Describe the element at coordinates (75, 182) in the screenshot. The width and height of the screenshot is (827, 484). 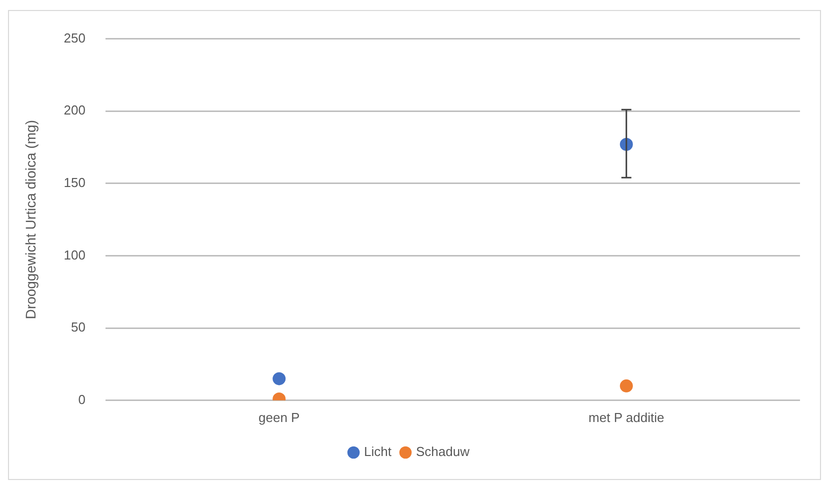
I see `y-tick-label: 150` at that location.